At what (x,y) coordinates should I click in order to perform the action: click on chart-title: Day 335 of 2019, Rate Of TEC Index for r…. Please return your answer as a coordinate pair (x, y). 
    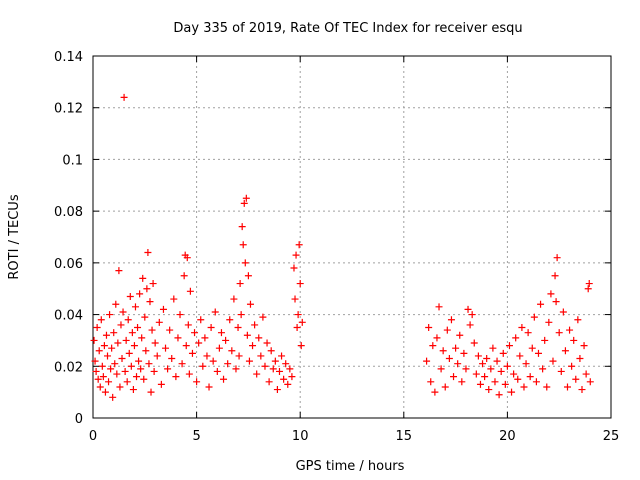
    Looking at the image, I should click on (347, 28).